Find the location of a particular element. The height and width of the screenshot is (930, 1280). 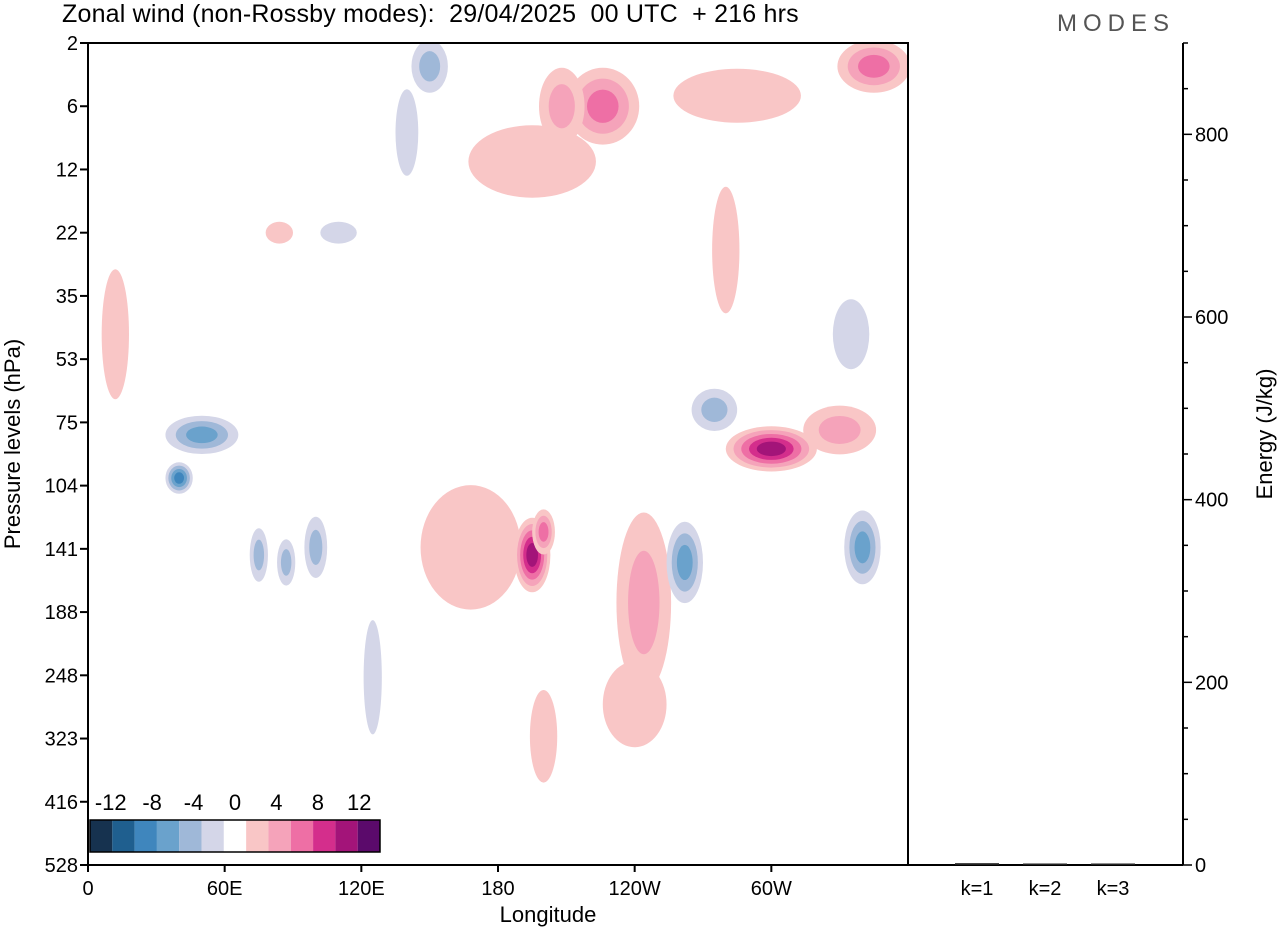

colorbar-frame is located at coordinates (235, 836).